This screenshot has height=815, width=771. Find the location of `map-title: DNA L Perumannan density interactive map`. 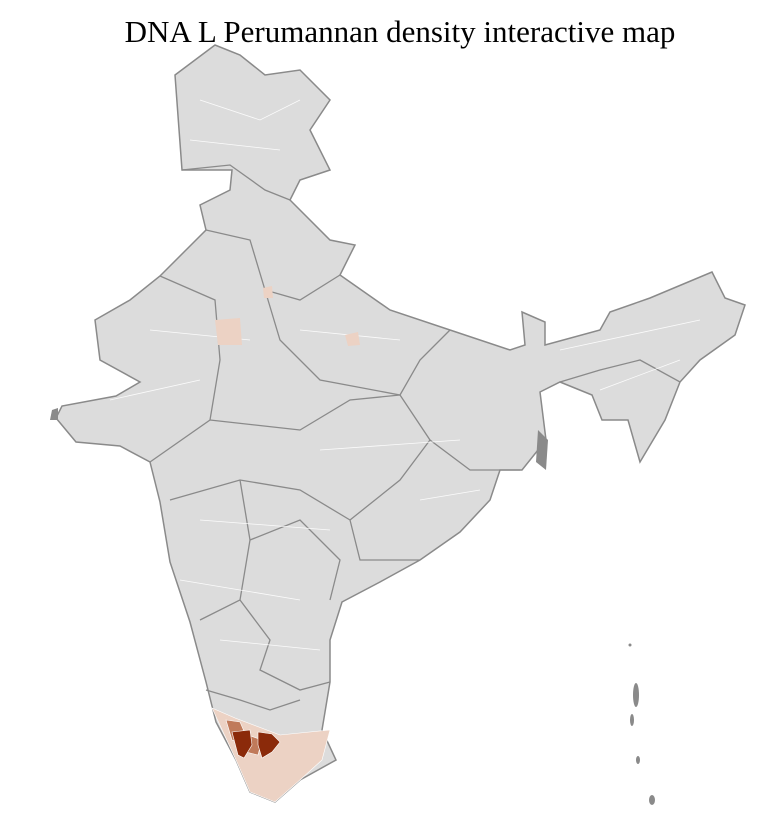

map-title: DNA L Perumannan density interactive map is located at coordinates (400, 31).